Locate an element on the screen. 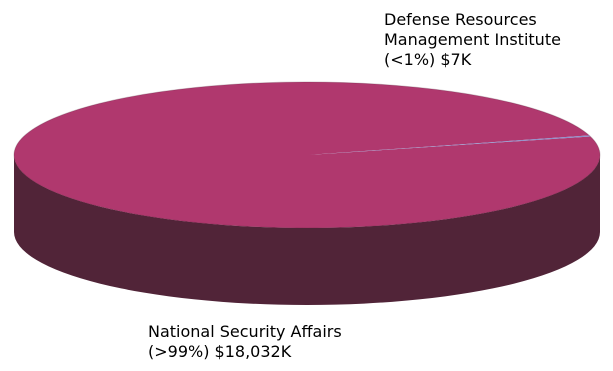 This screenshot has width=613, height=371. slice-label-value: (<1%) $7K is located at coordinates (428, 59).